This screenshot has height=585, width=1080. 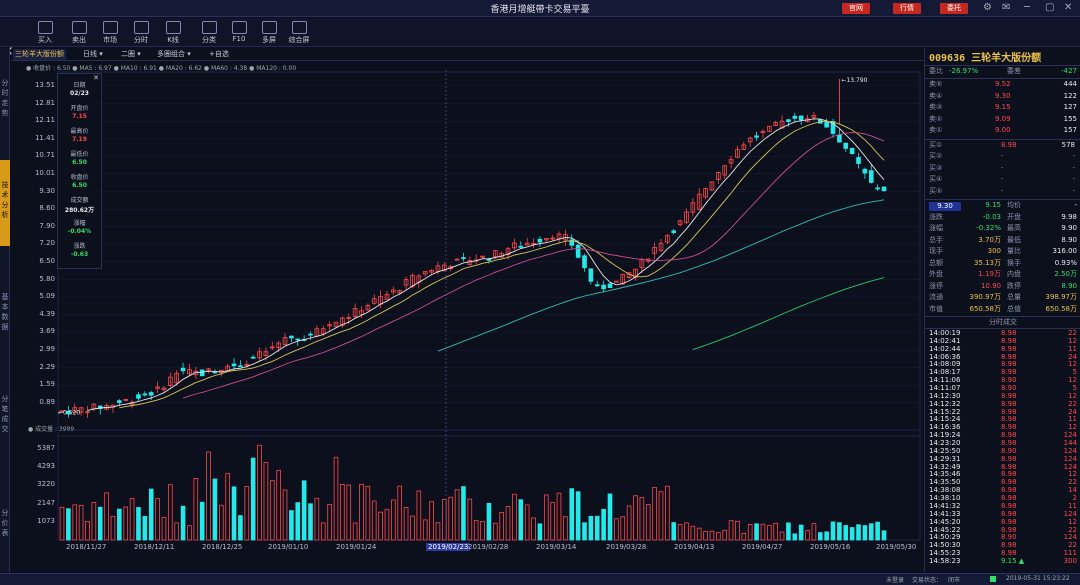 What do you see at coordinates (1050, 7) in the screenshot?
I see `maximize-icon: ▢` at bounding box center [1050, 7].